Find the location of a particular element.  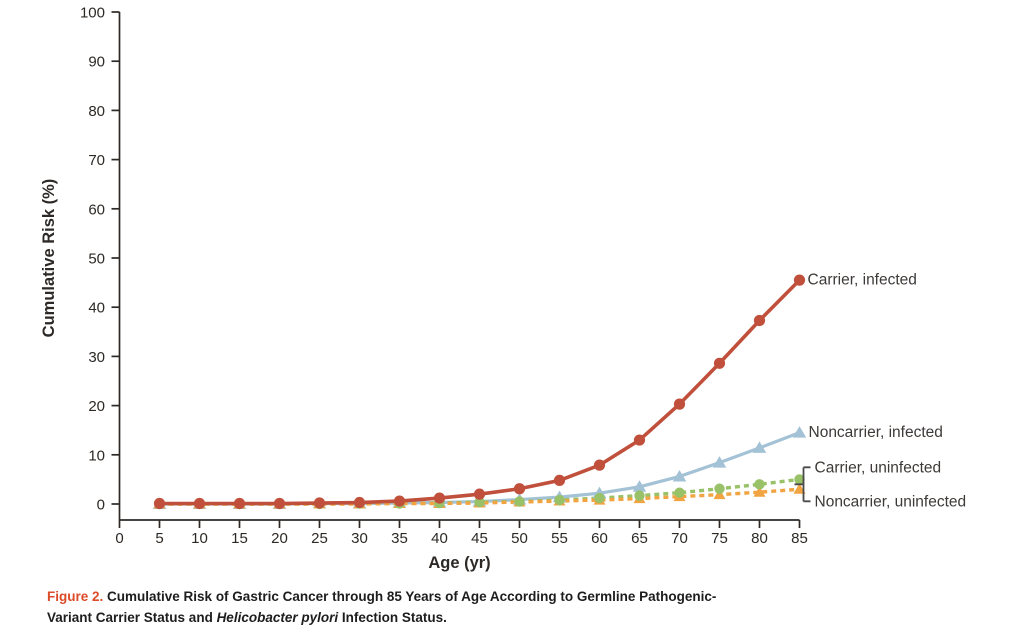

y-tick-label: 60 is located at coordinates (96, 209).